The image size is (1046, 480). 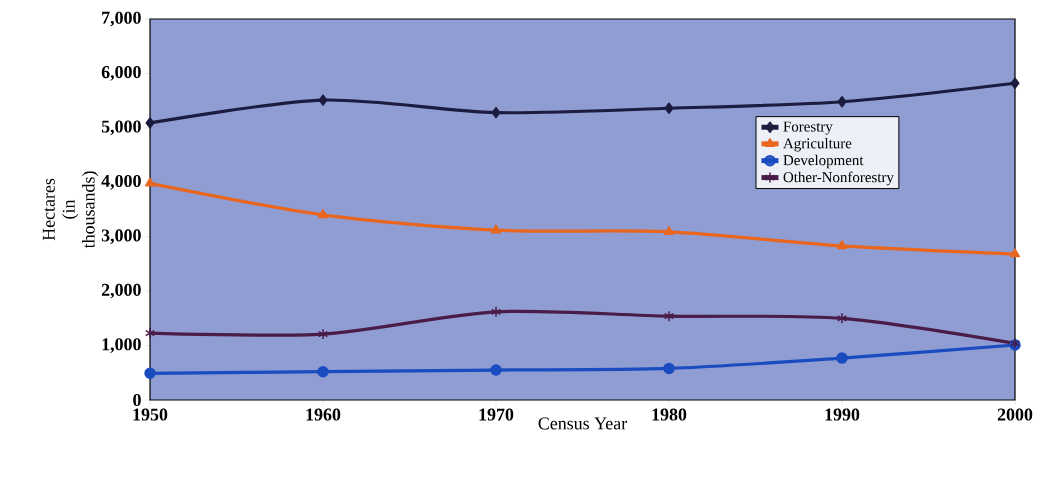 I want to click on x-tick-label: 1960, so click(x=323, y=414).